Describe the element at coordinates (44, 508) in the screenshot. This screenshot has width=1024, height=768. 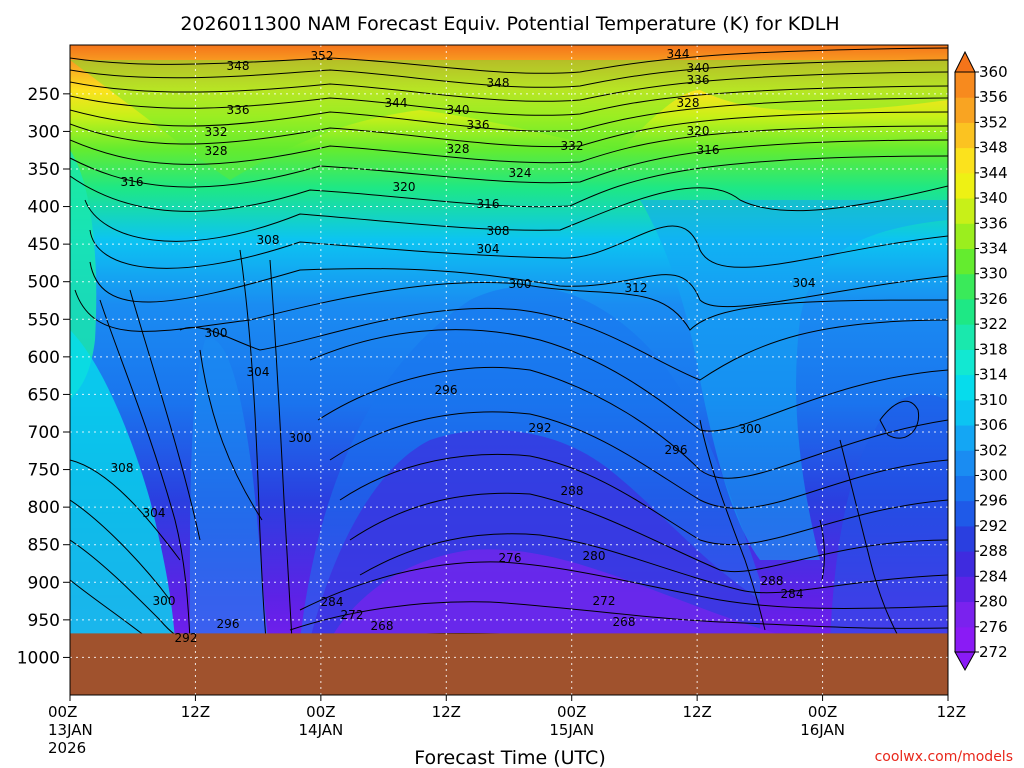
I see `y-tick-label: 800` at that location.